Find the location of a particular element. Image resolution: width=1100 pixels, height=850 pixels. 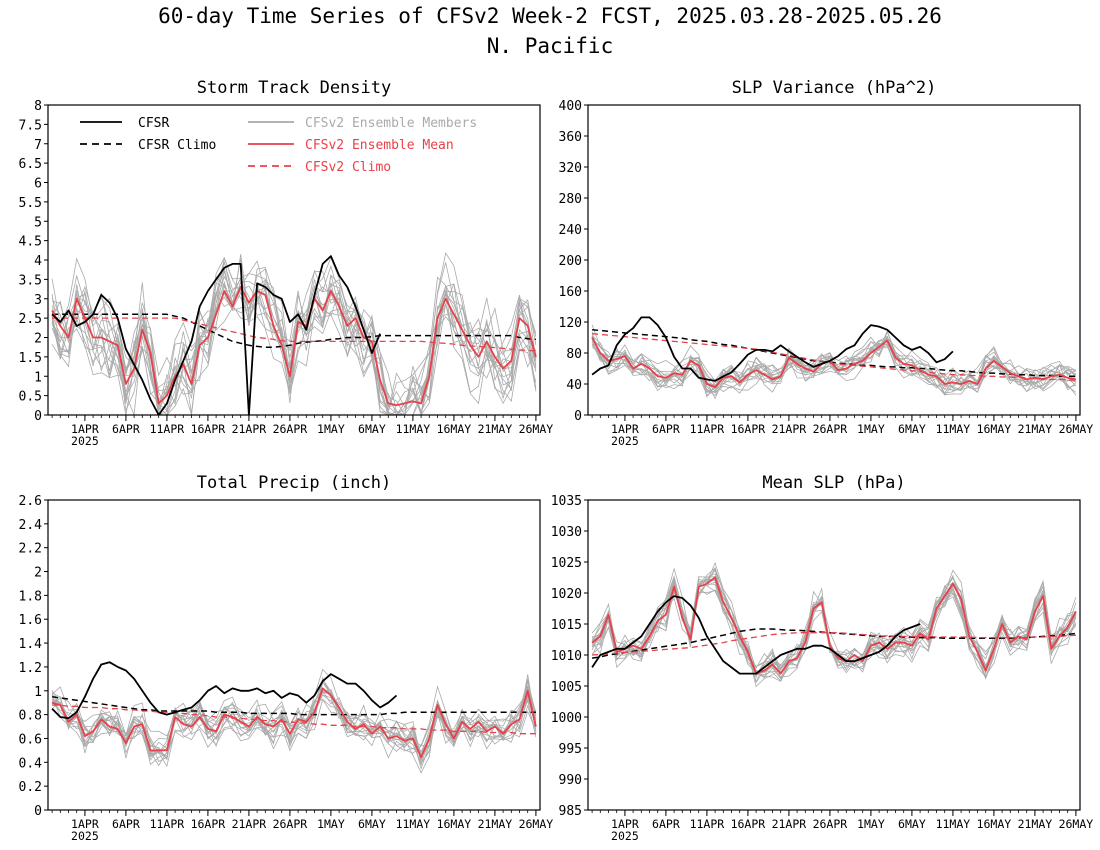

y-tick-label: 0.8 is located at coordinates (30, 716).